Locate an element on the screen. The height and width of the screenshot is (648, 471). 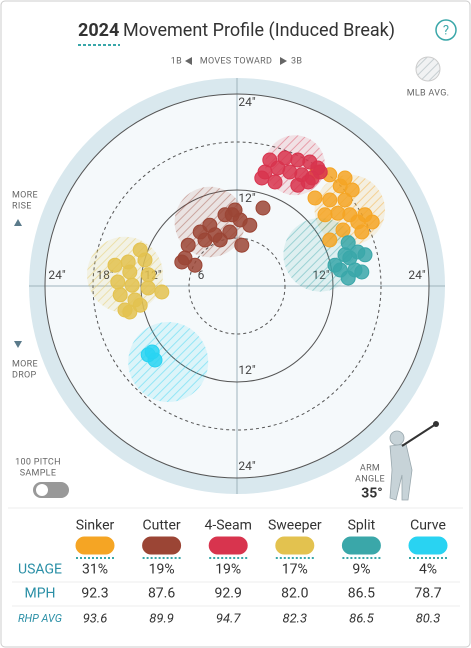
pitcher-figure is located at coordinates (414, 461).